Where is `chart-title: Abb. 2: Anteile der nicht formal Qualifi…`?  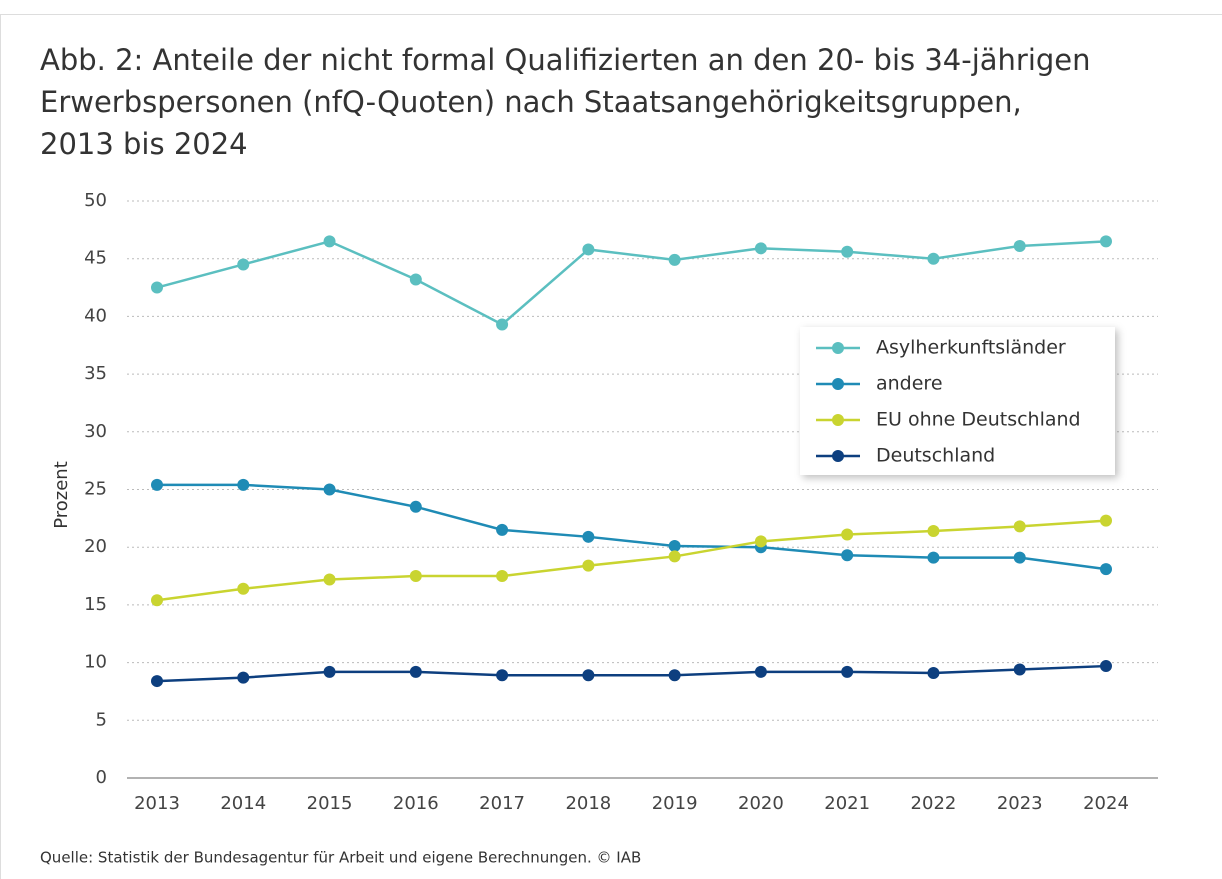 chart-title: Abb. 2: Anteile der nicht formal Qualifi… is located at coordinates (565, 60).